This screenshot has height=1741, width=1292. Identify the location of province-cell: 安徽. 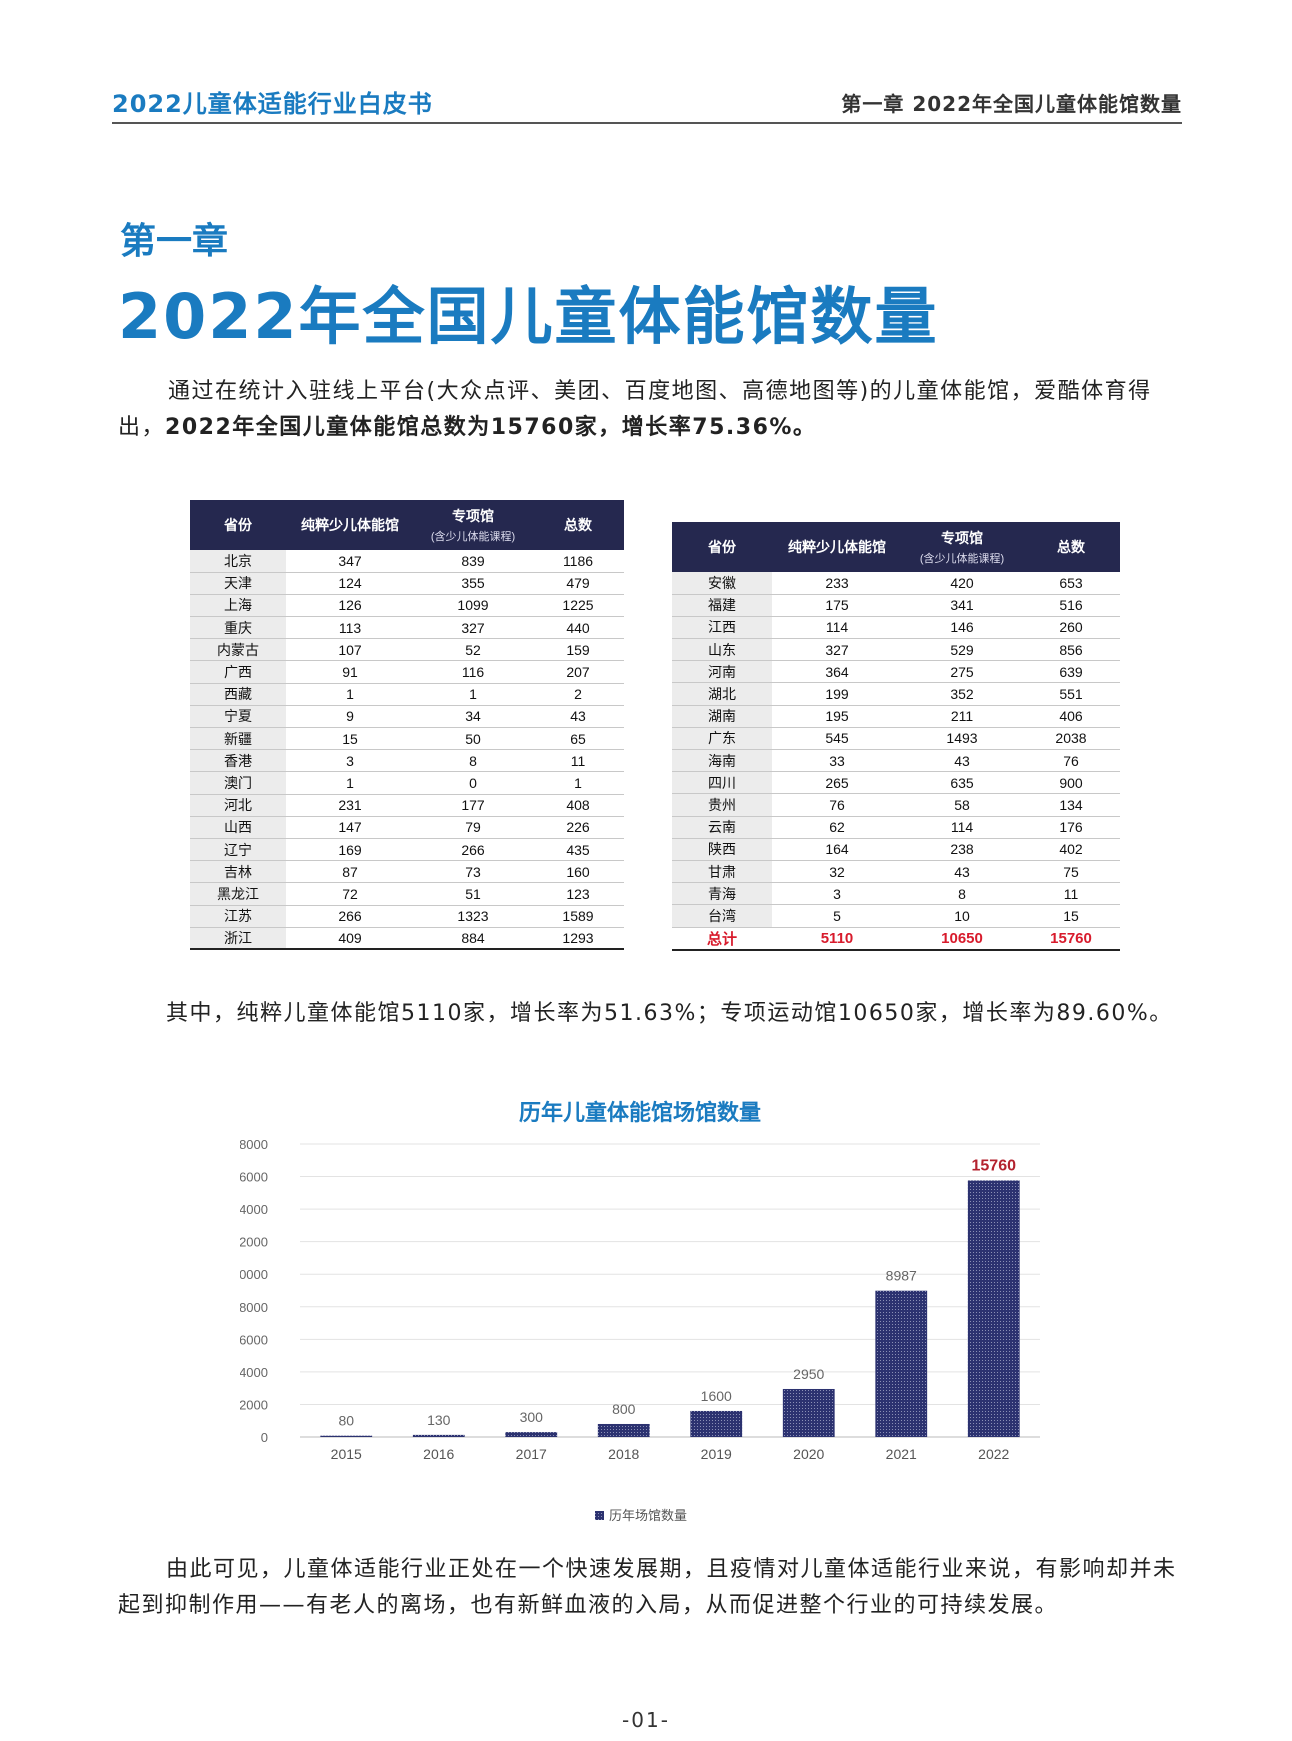
(722, 583).